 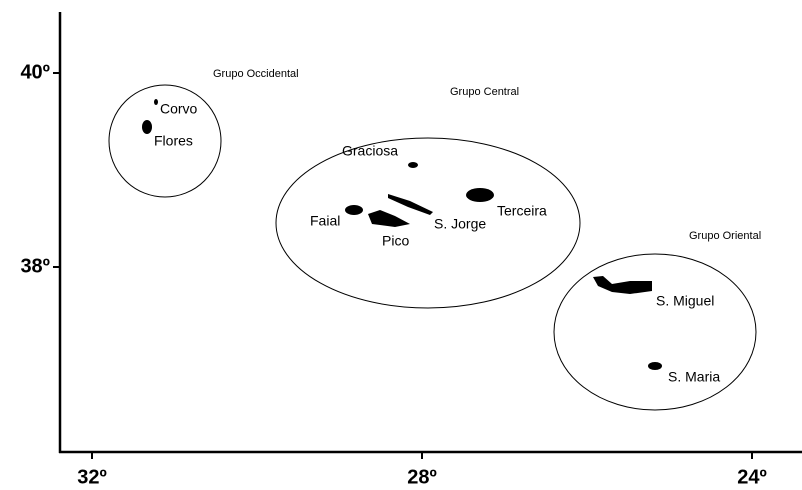 What do you see at coordinates (460, 224) in the screenshot?
I see `island-label: S. Jorge` at bounding box center [460, 224].